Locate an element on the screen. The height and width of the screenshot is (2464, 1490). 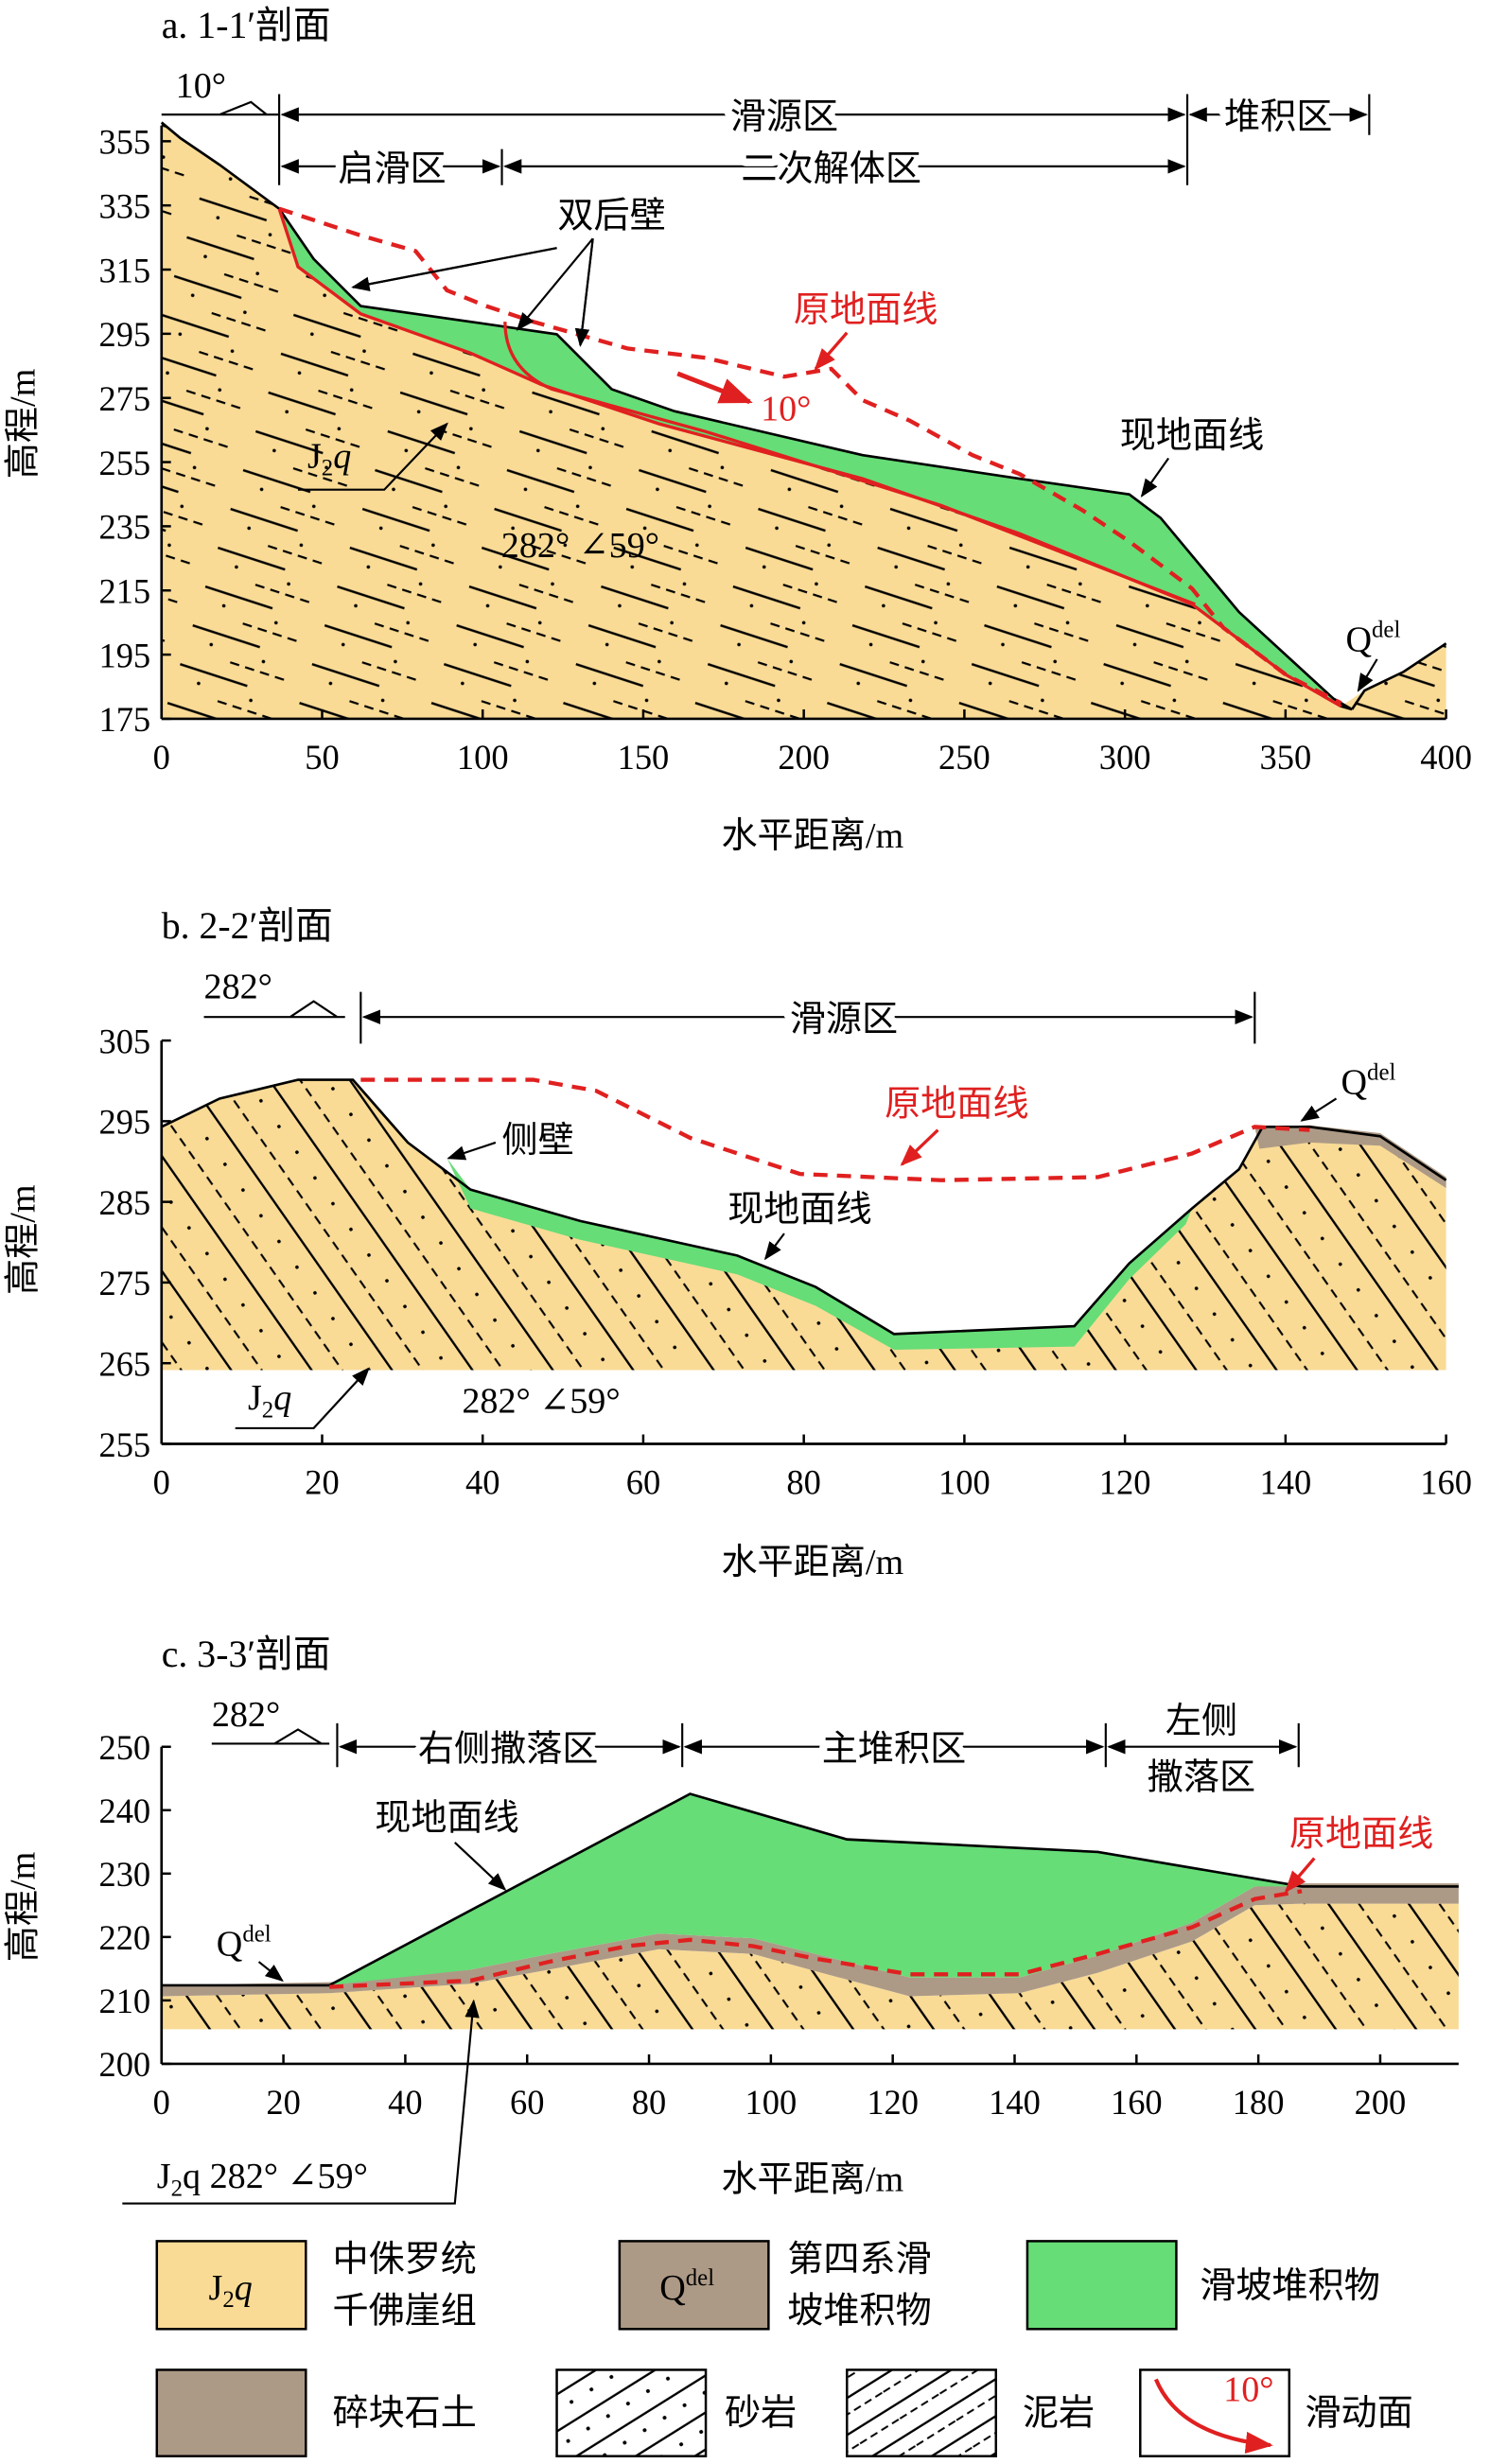
legend-label: 滑坡堆积物 is located at coordinates (1290, 2286).